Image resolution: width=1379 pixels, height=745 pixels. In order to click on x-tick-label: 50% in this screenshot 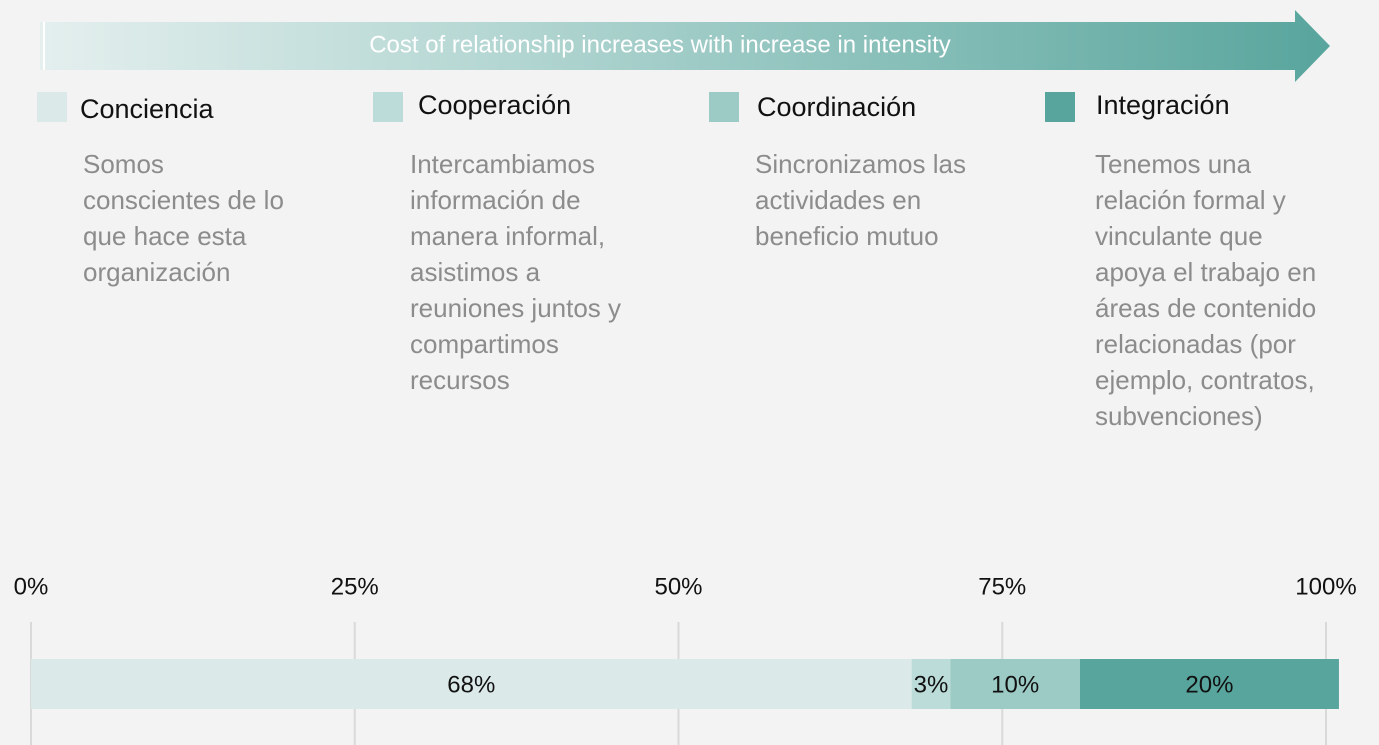, I will do `click(678, 586)`.